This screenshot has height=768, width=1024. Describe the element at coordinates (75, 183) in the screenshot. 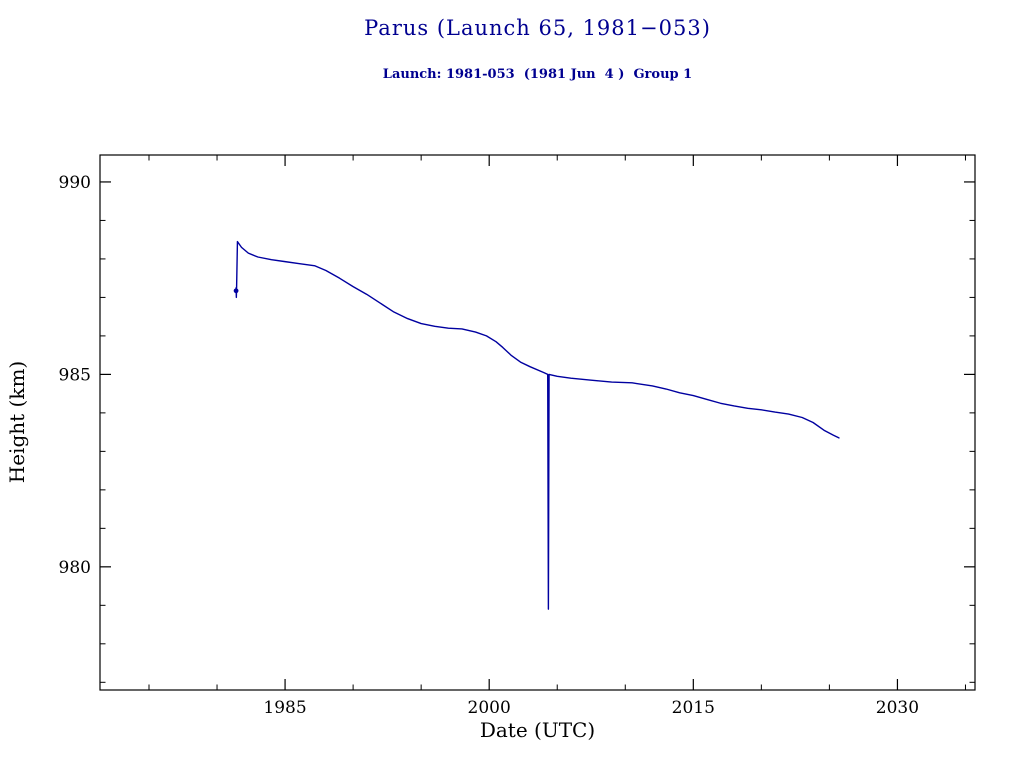

I see `y-tick-label: 990` at that location.